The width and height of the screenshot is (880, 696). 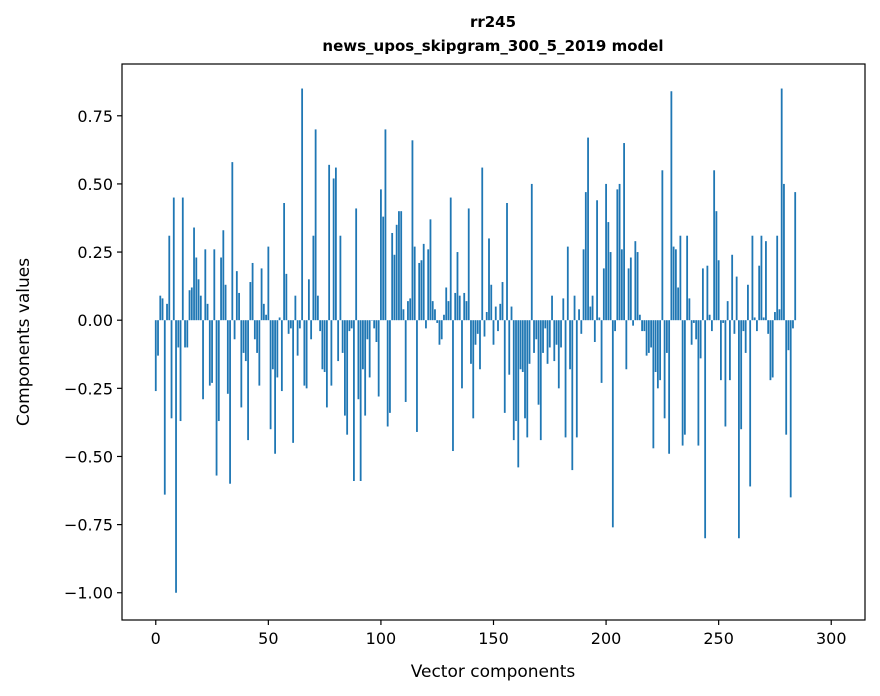 What do you see at coordinates (718, 638) in the screenshot?
I see `x-tick-label: 250` at bounding box center [718, 638].